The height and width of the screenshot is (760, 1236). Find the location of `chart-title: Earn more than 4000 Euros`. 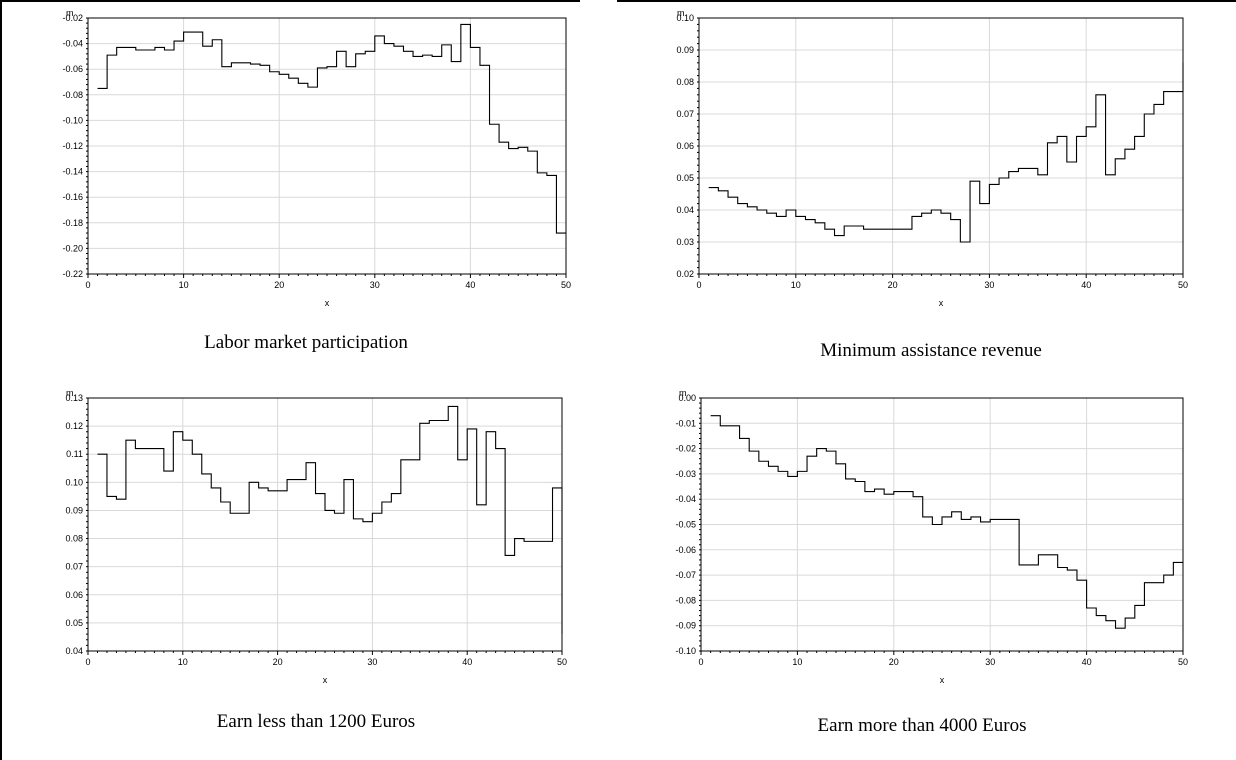

chart-title: Earn more than 4000 Euros is located at coordinates (922, 725).